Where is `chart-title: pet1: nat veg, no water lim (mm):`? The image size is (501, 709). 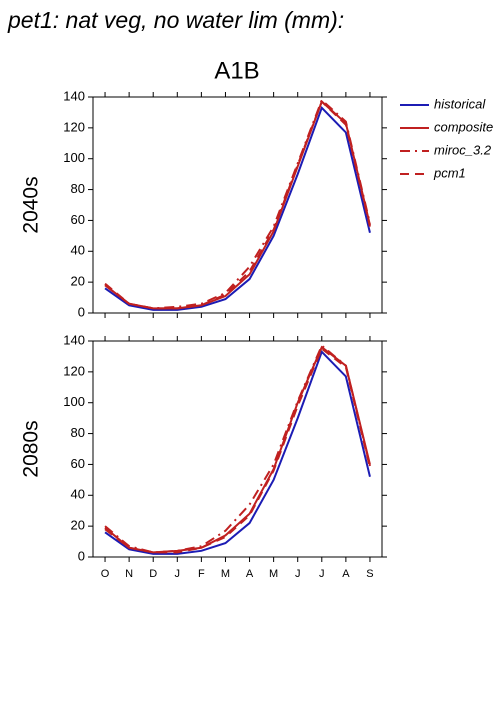
chart-title: pet1: nat veg, no water lim (mm): is located at coordinates (175, 20).